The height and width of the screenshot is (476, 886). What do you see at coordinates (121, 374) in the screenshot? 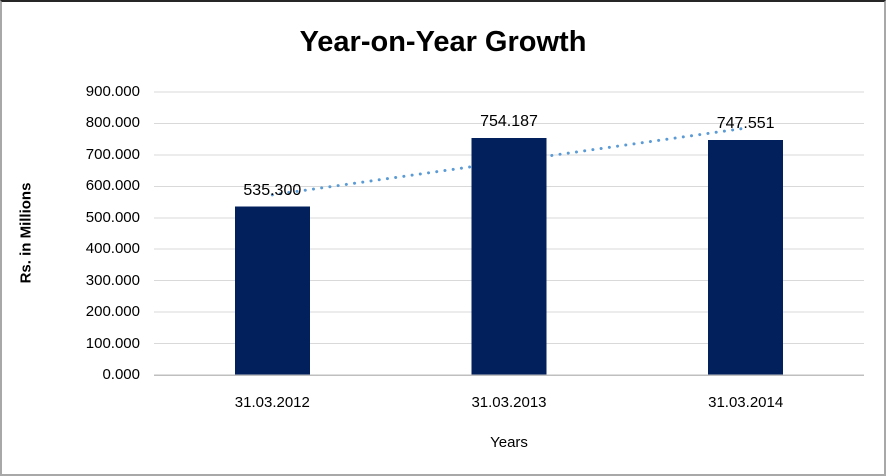
I see `y-tick-label: 0.000` at bounding box center [121, 374].